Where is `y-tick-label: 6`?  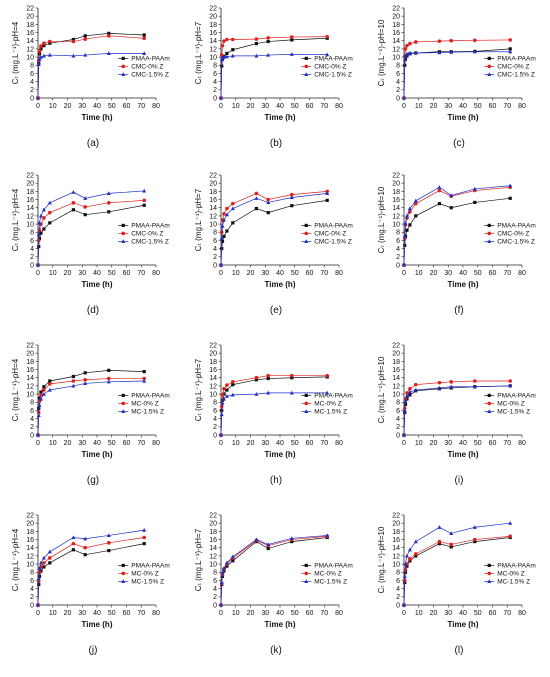
y-tick-label: 6 is located at coordinates (215, 74).